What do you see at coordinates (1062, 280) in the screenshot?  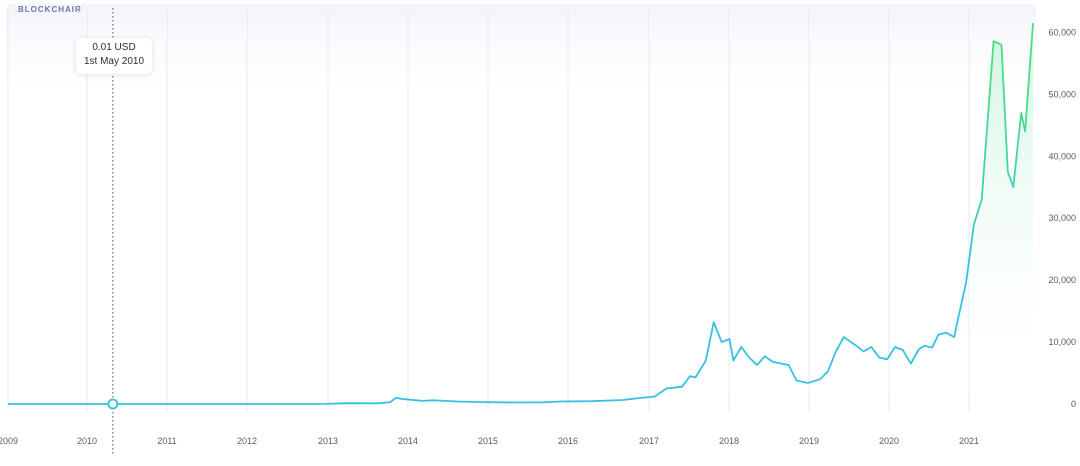 I see `y-tick-20000: 20,000` at bounding box center [1062, 280].